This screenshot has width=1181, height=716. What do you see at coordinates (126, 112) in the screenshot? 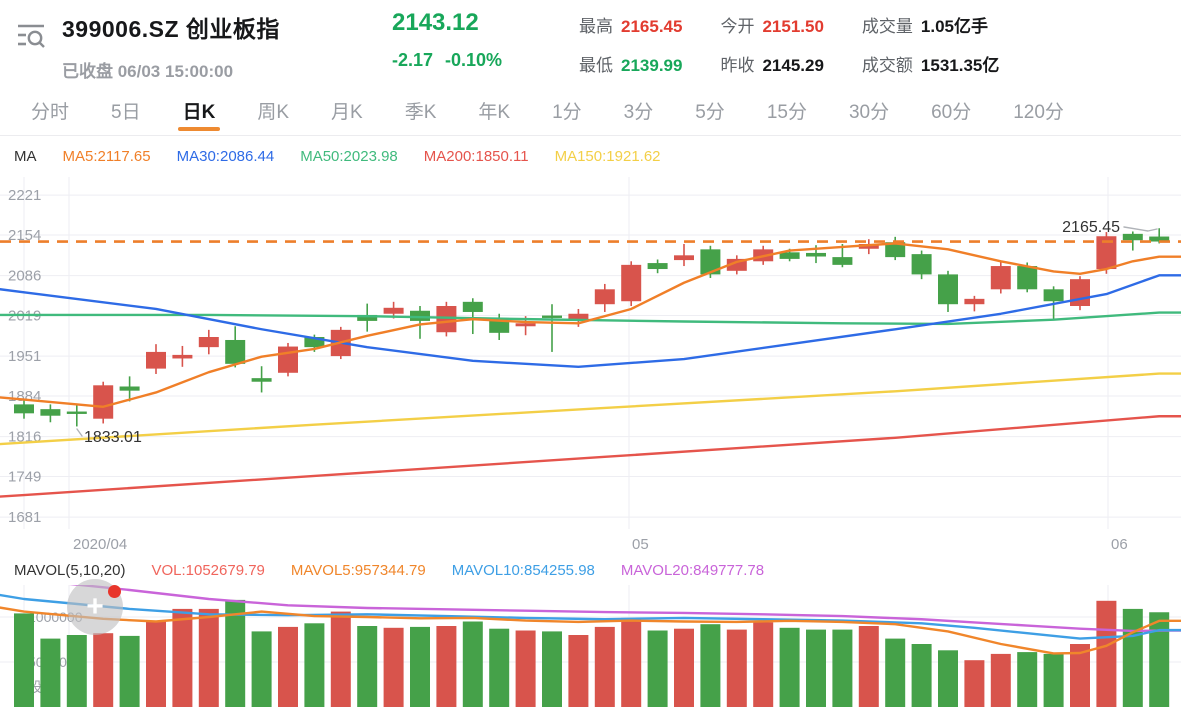
I see `tab-5day: 5日` at bounding box center [126, 112].